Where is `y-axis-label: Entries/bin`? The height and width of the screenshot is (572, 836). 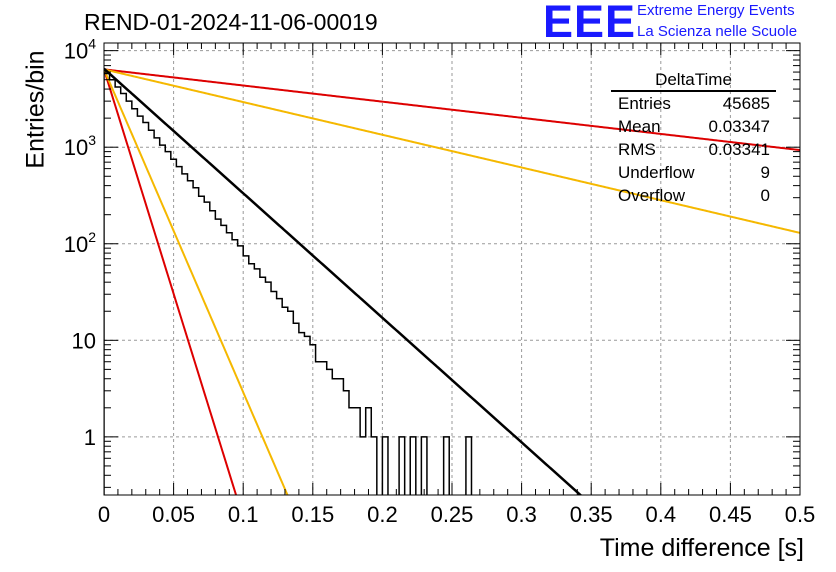
y-axis-label: Entries/bin is located at coordinates (35, 109).